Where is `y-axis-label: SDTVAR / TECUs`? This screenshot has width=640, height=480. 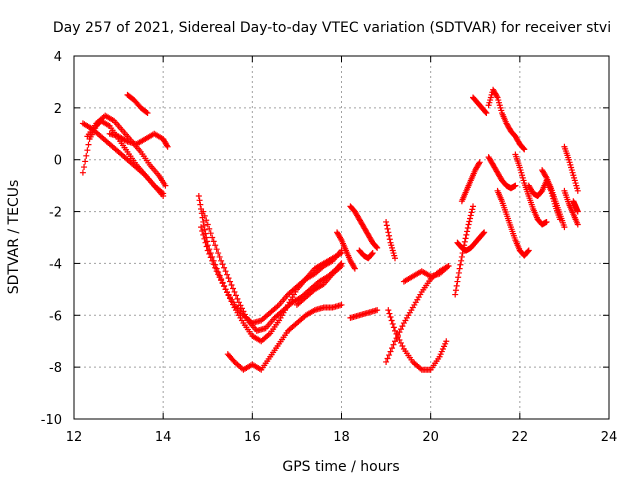 y-axis-label: SDTVAR / TECUs is located at coordinates (14, 237).